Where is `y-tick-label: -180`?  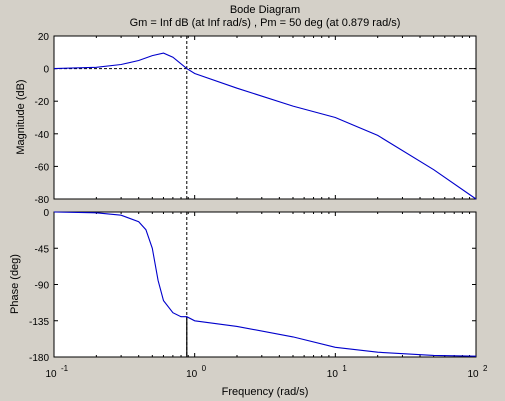 y-tick-label: -180 is located at coordinates (39, 358).